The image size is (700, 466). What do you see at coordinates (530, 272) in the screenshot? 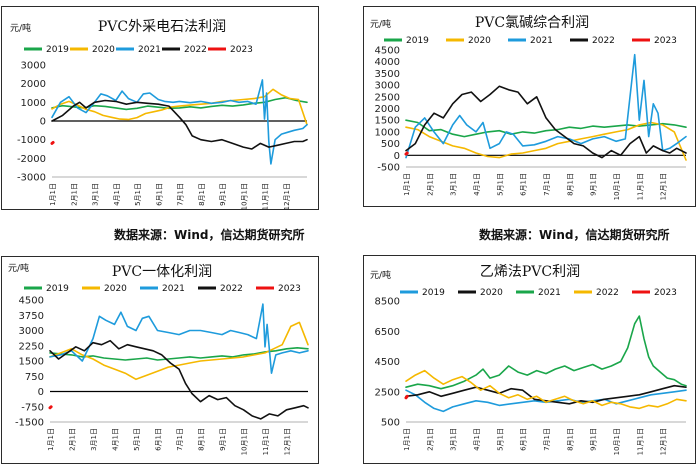
I see `chart-title: 乙烯法PVC利润` at bounding box center [530, 272].